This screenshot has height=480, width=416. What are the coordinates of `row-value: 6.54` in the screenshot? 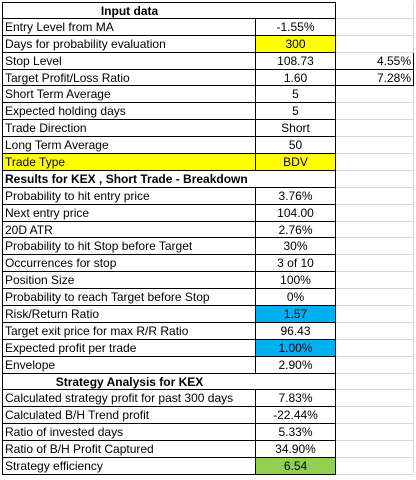 It's located at (296, 466).